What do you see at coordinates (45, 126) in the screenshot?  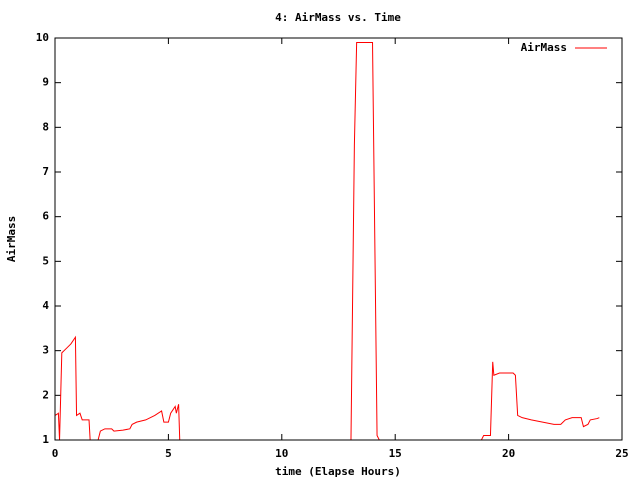 I see `y-tick-label: 8` at bounding box center [45, 126].